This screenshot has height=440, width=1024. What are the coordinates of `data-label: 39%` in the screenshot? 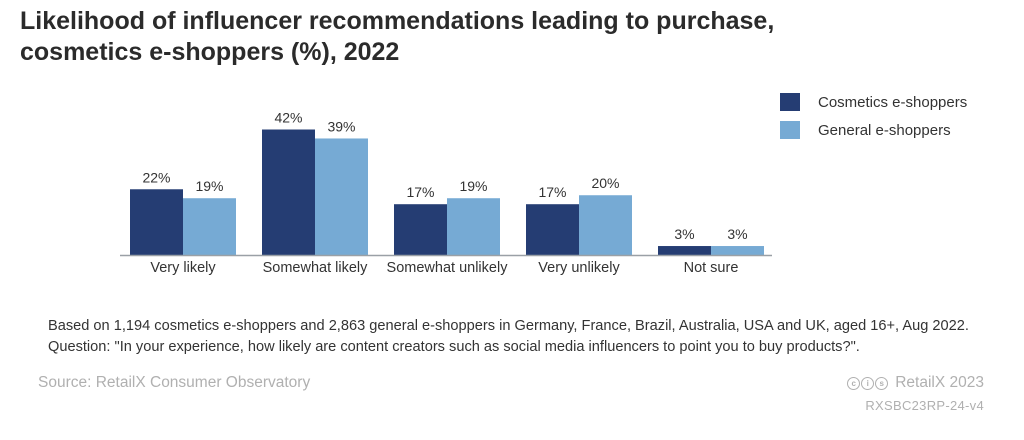 It's located at (341, 126).